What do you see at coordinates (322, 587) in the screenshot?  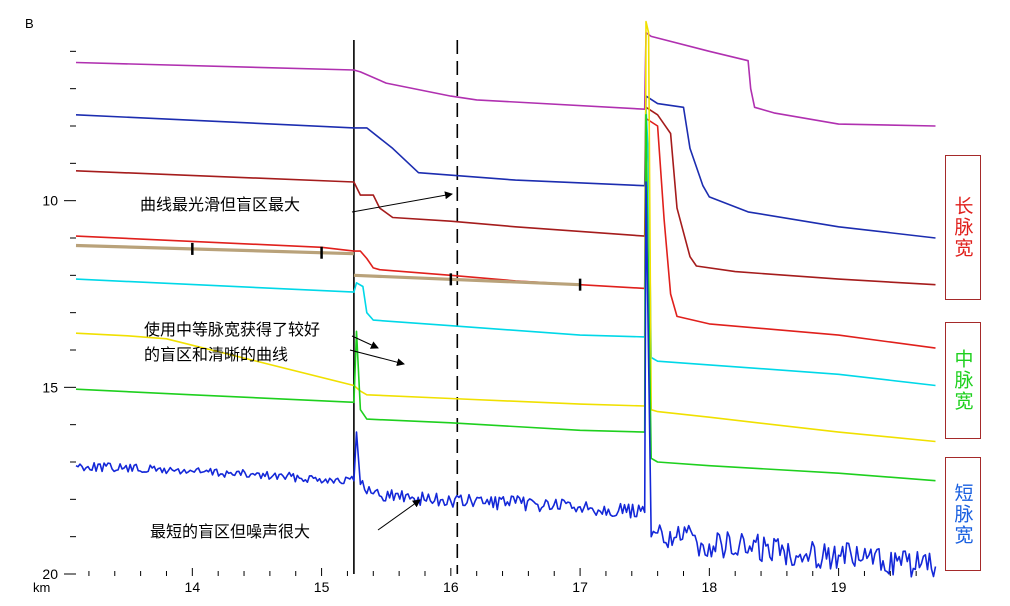 I see `x-tick-label-15: 15` at bounding box center [322, 587].